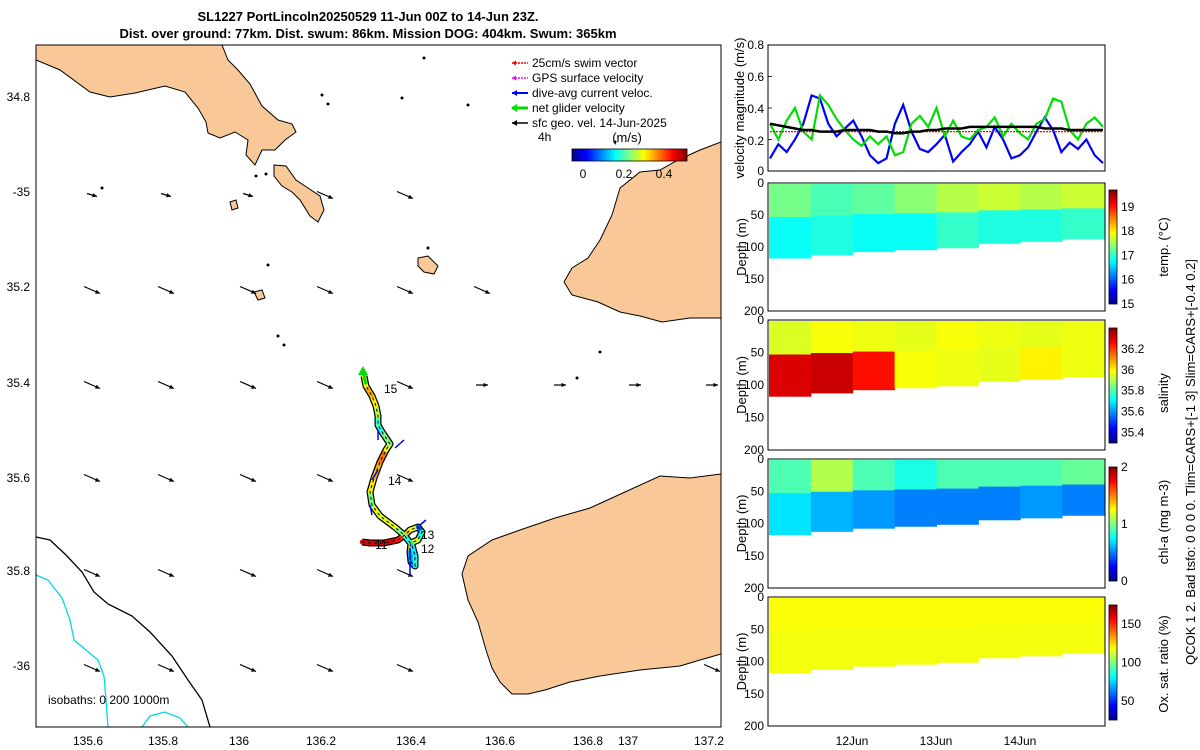  What do you see at coordinates (108, 700) in the screenshot?
I see `isobath-legend: isobaths: 0 200 1000m` at bounding box center [108, 700].